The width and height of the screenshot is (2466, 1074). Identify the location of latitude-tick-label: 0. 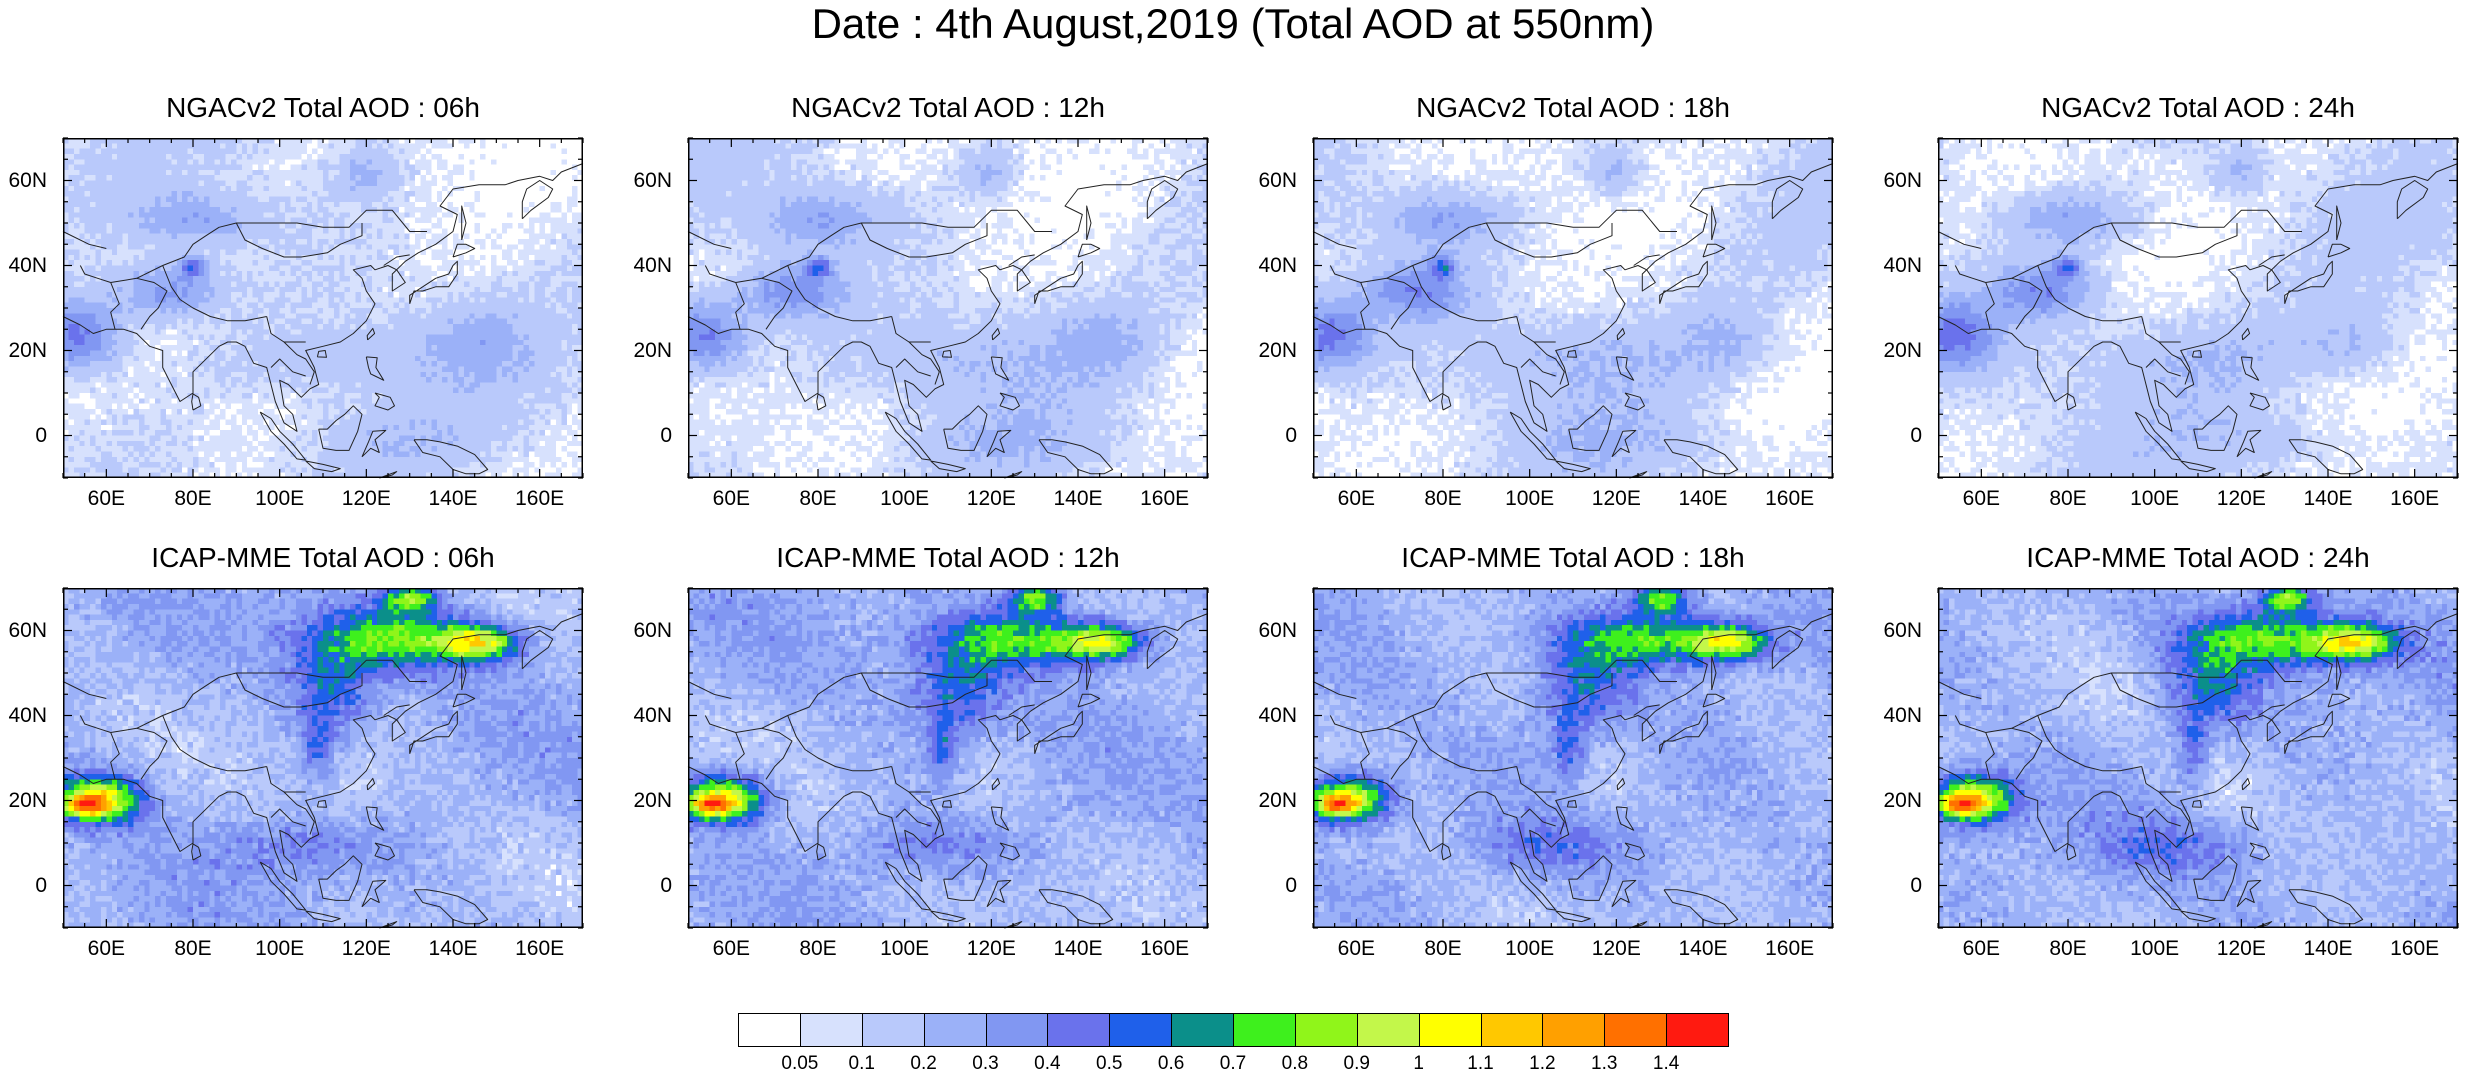
(1916, 885).